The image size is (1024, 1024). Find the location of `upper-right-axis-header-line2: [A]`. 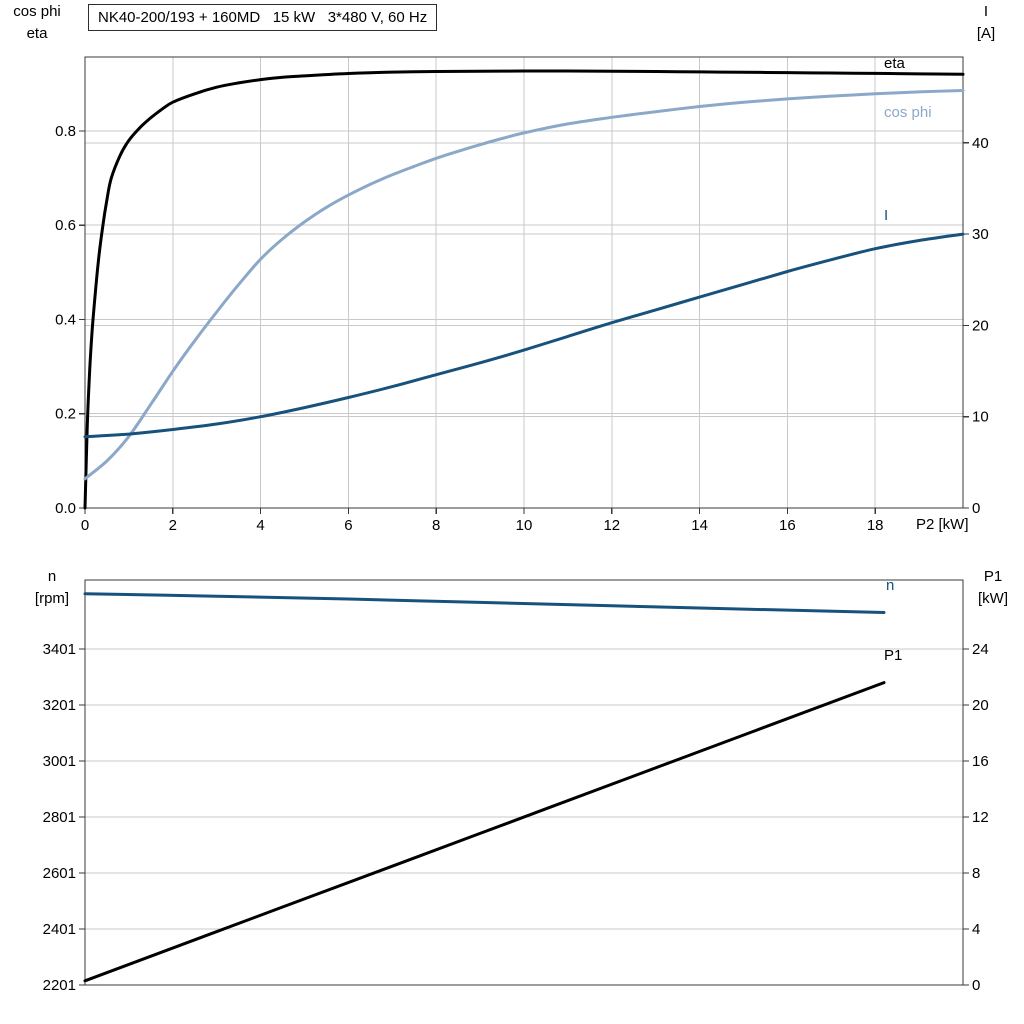

upper-right-axis-header-line2: [A] is located at coordinates (986, 33).